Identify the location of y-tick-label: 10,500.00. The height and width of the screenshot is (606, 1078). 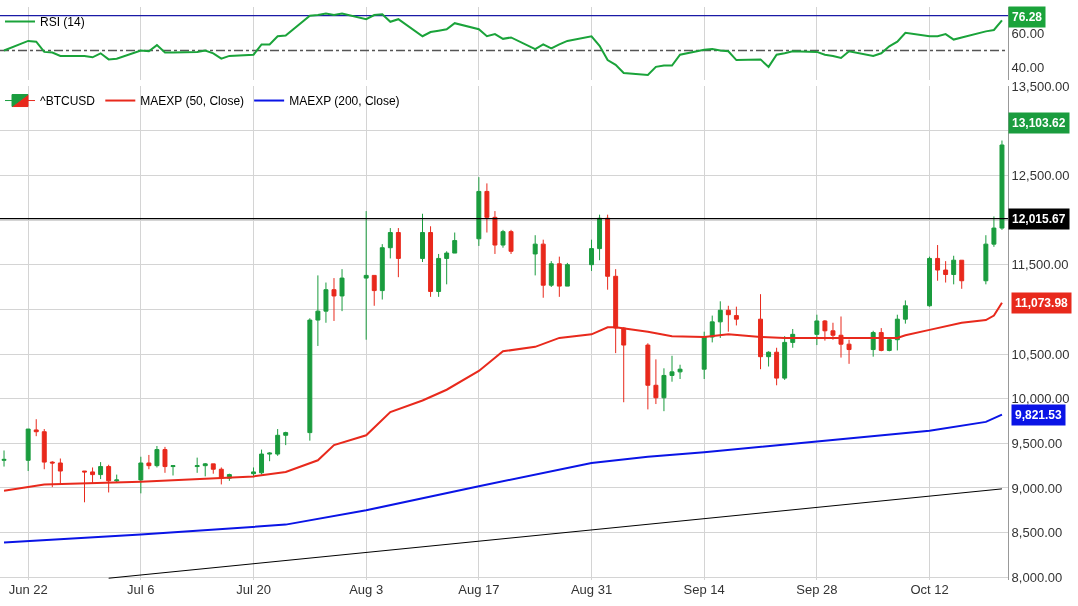
(1040, 354).